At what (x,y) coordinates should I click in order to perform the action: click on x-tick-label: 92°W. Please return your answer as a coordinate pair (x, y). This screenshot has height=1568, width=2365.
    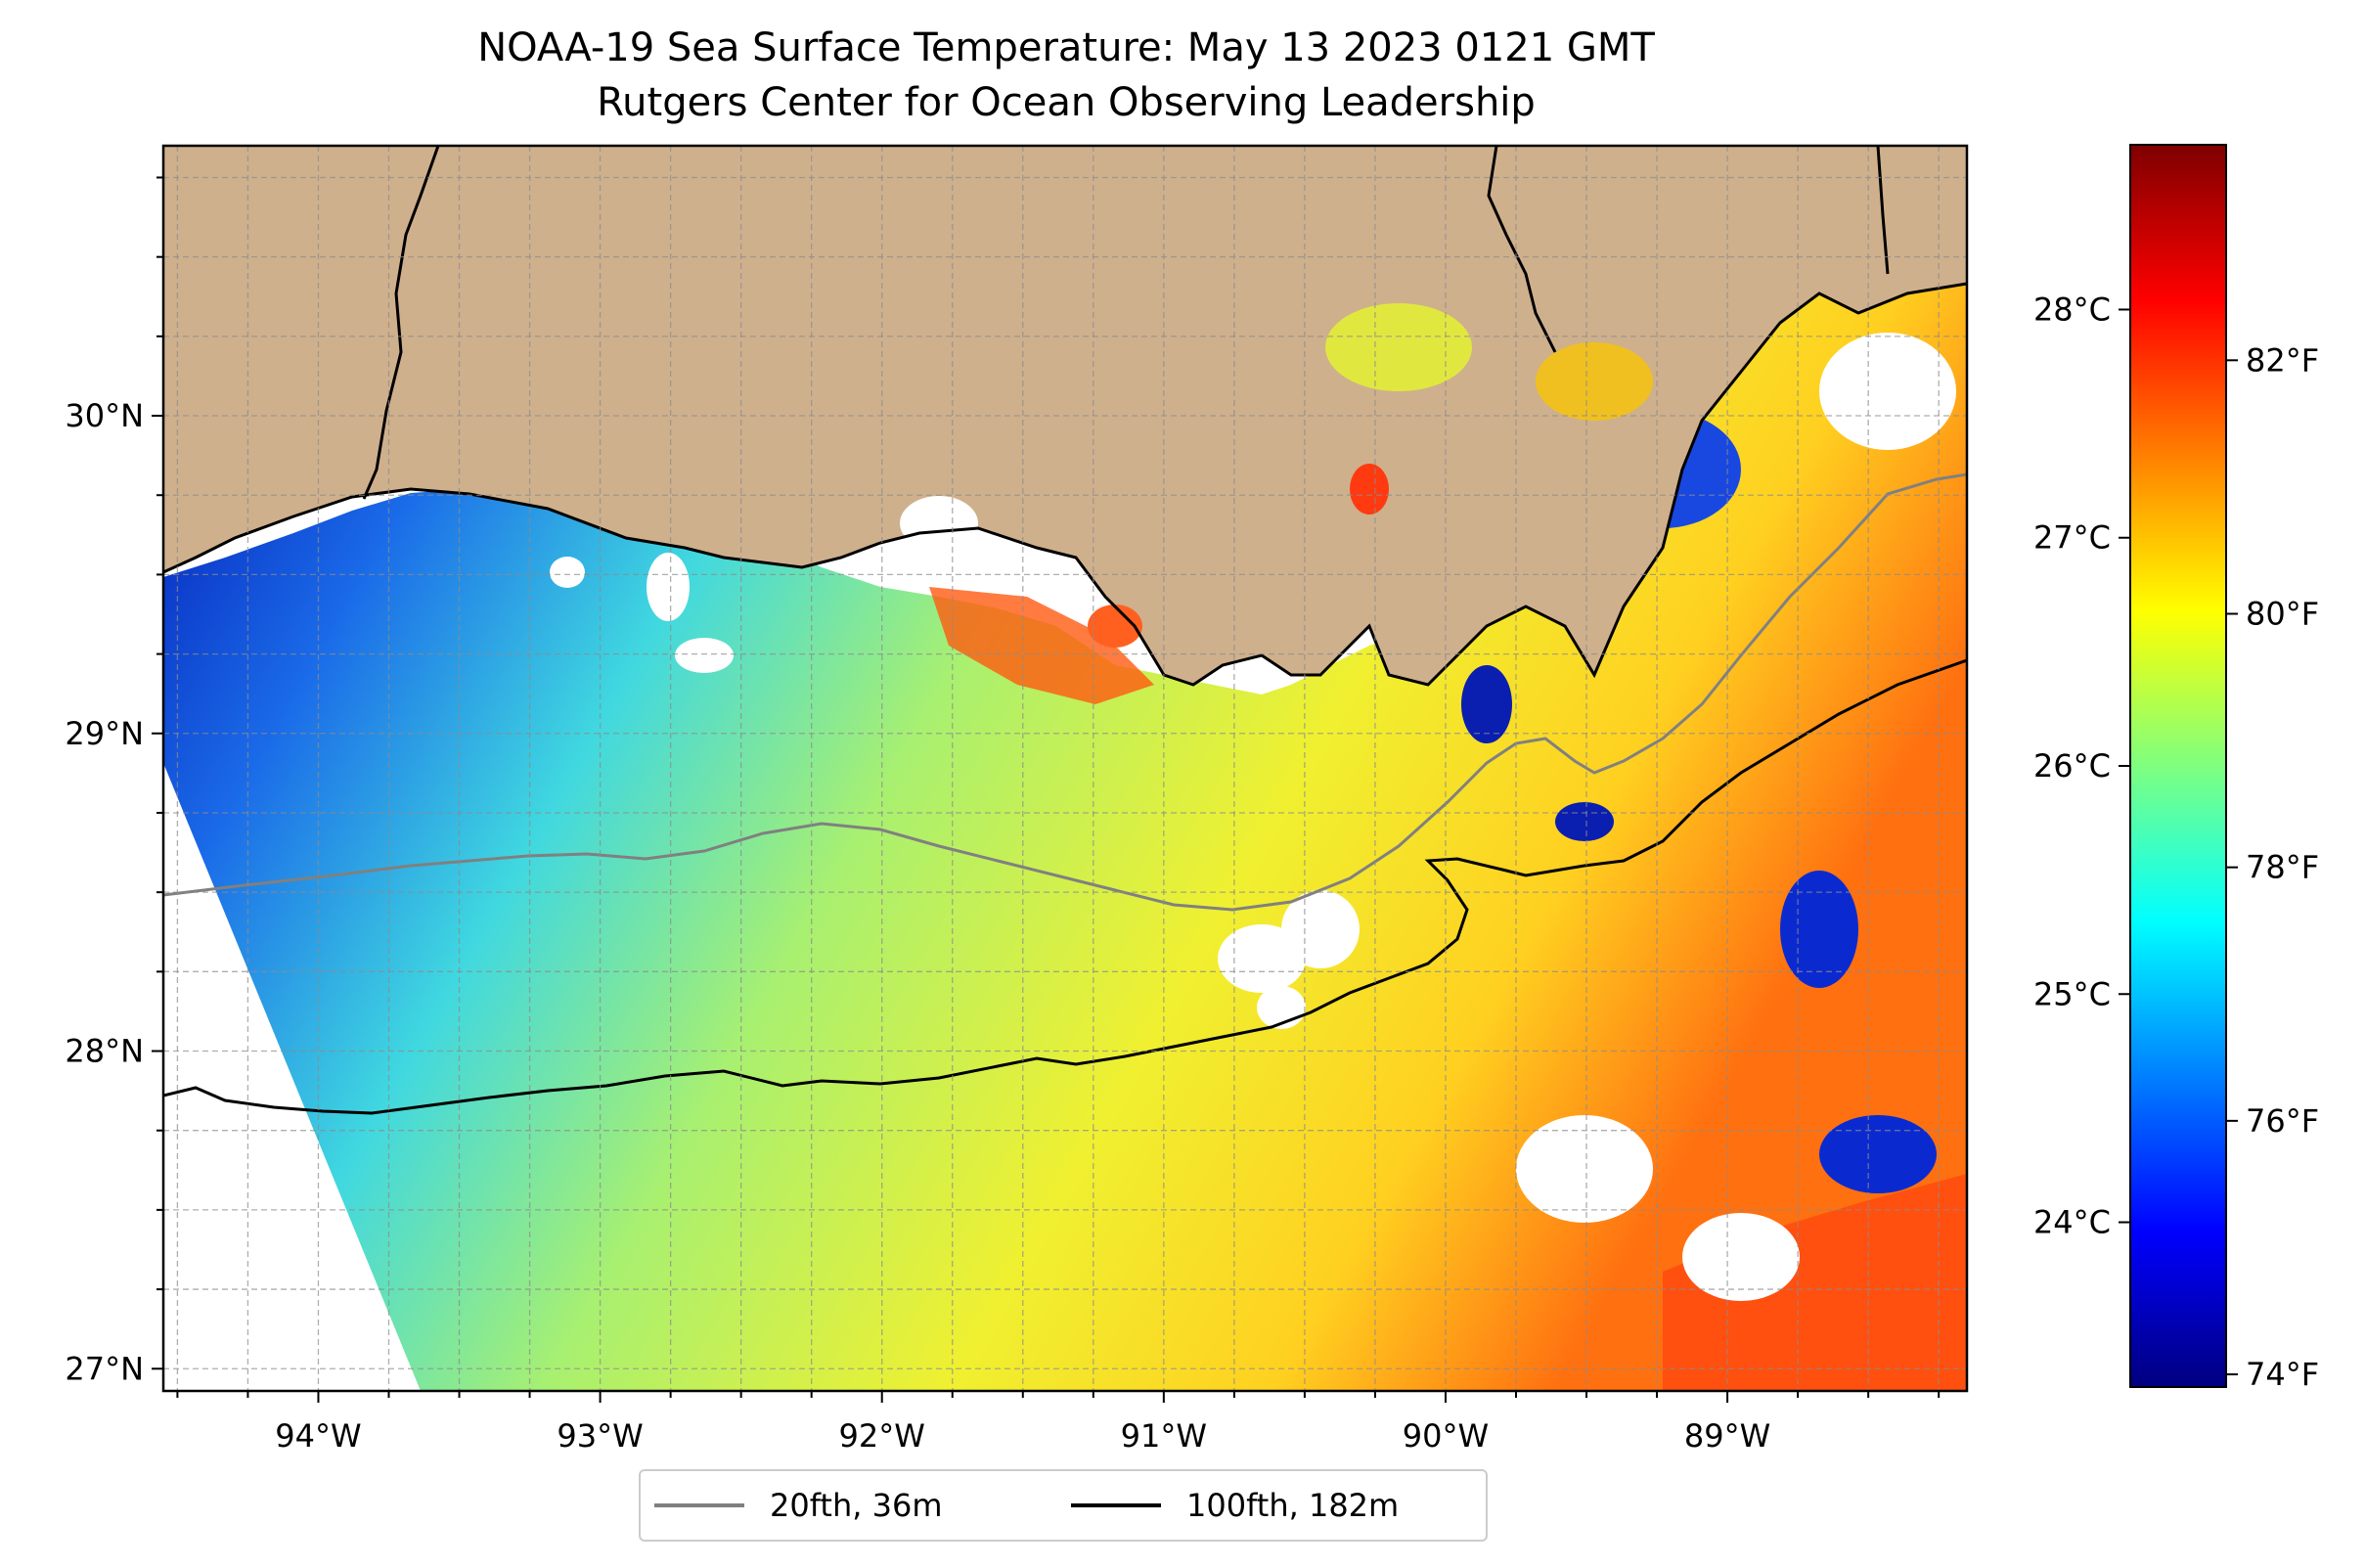
    Looking at the image, I should click on (882, 1436).